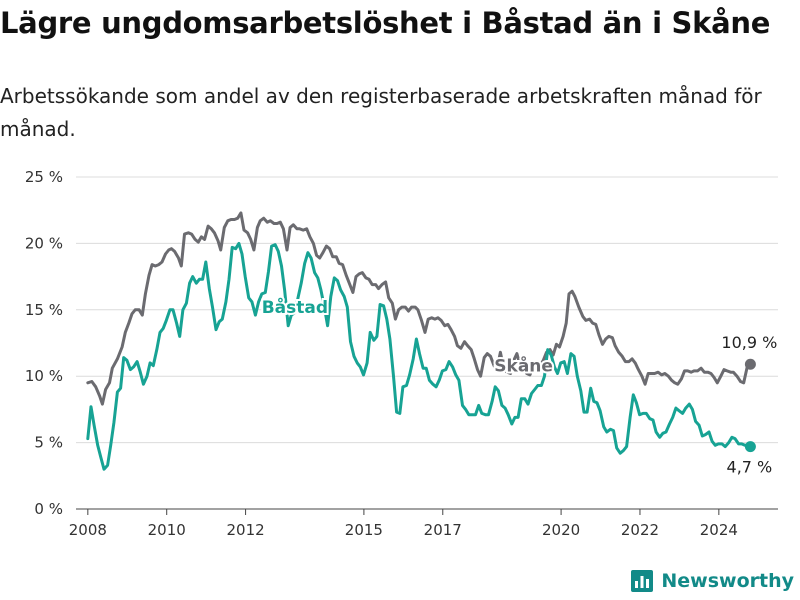 The image size is (800, 600). What do you see at coordinates (44, 310) in the screenshot?
I see `y-tick-label: 15 %` at bounding box center [44, 310].